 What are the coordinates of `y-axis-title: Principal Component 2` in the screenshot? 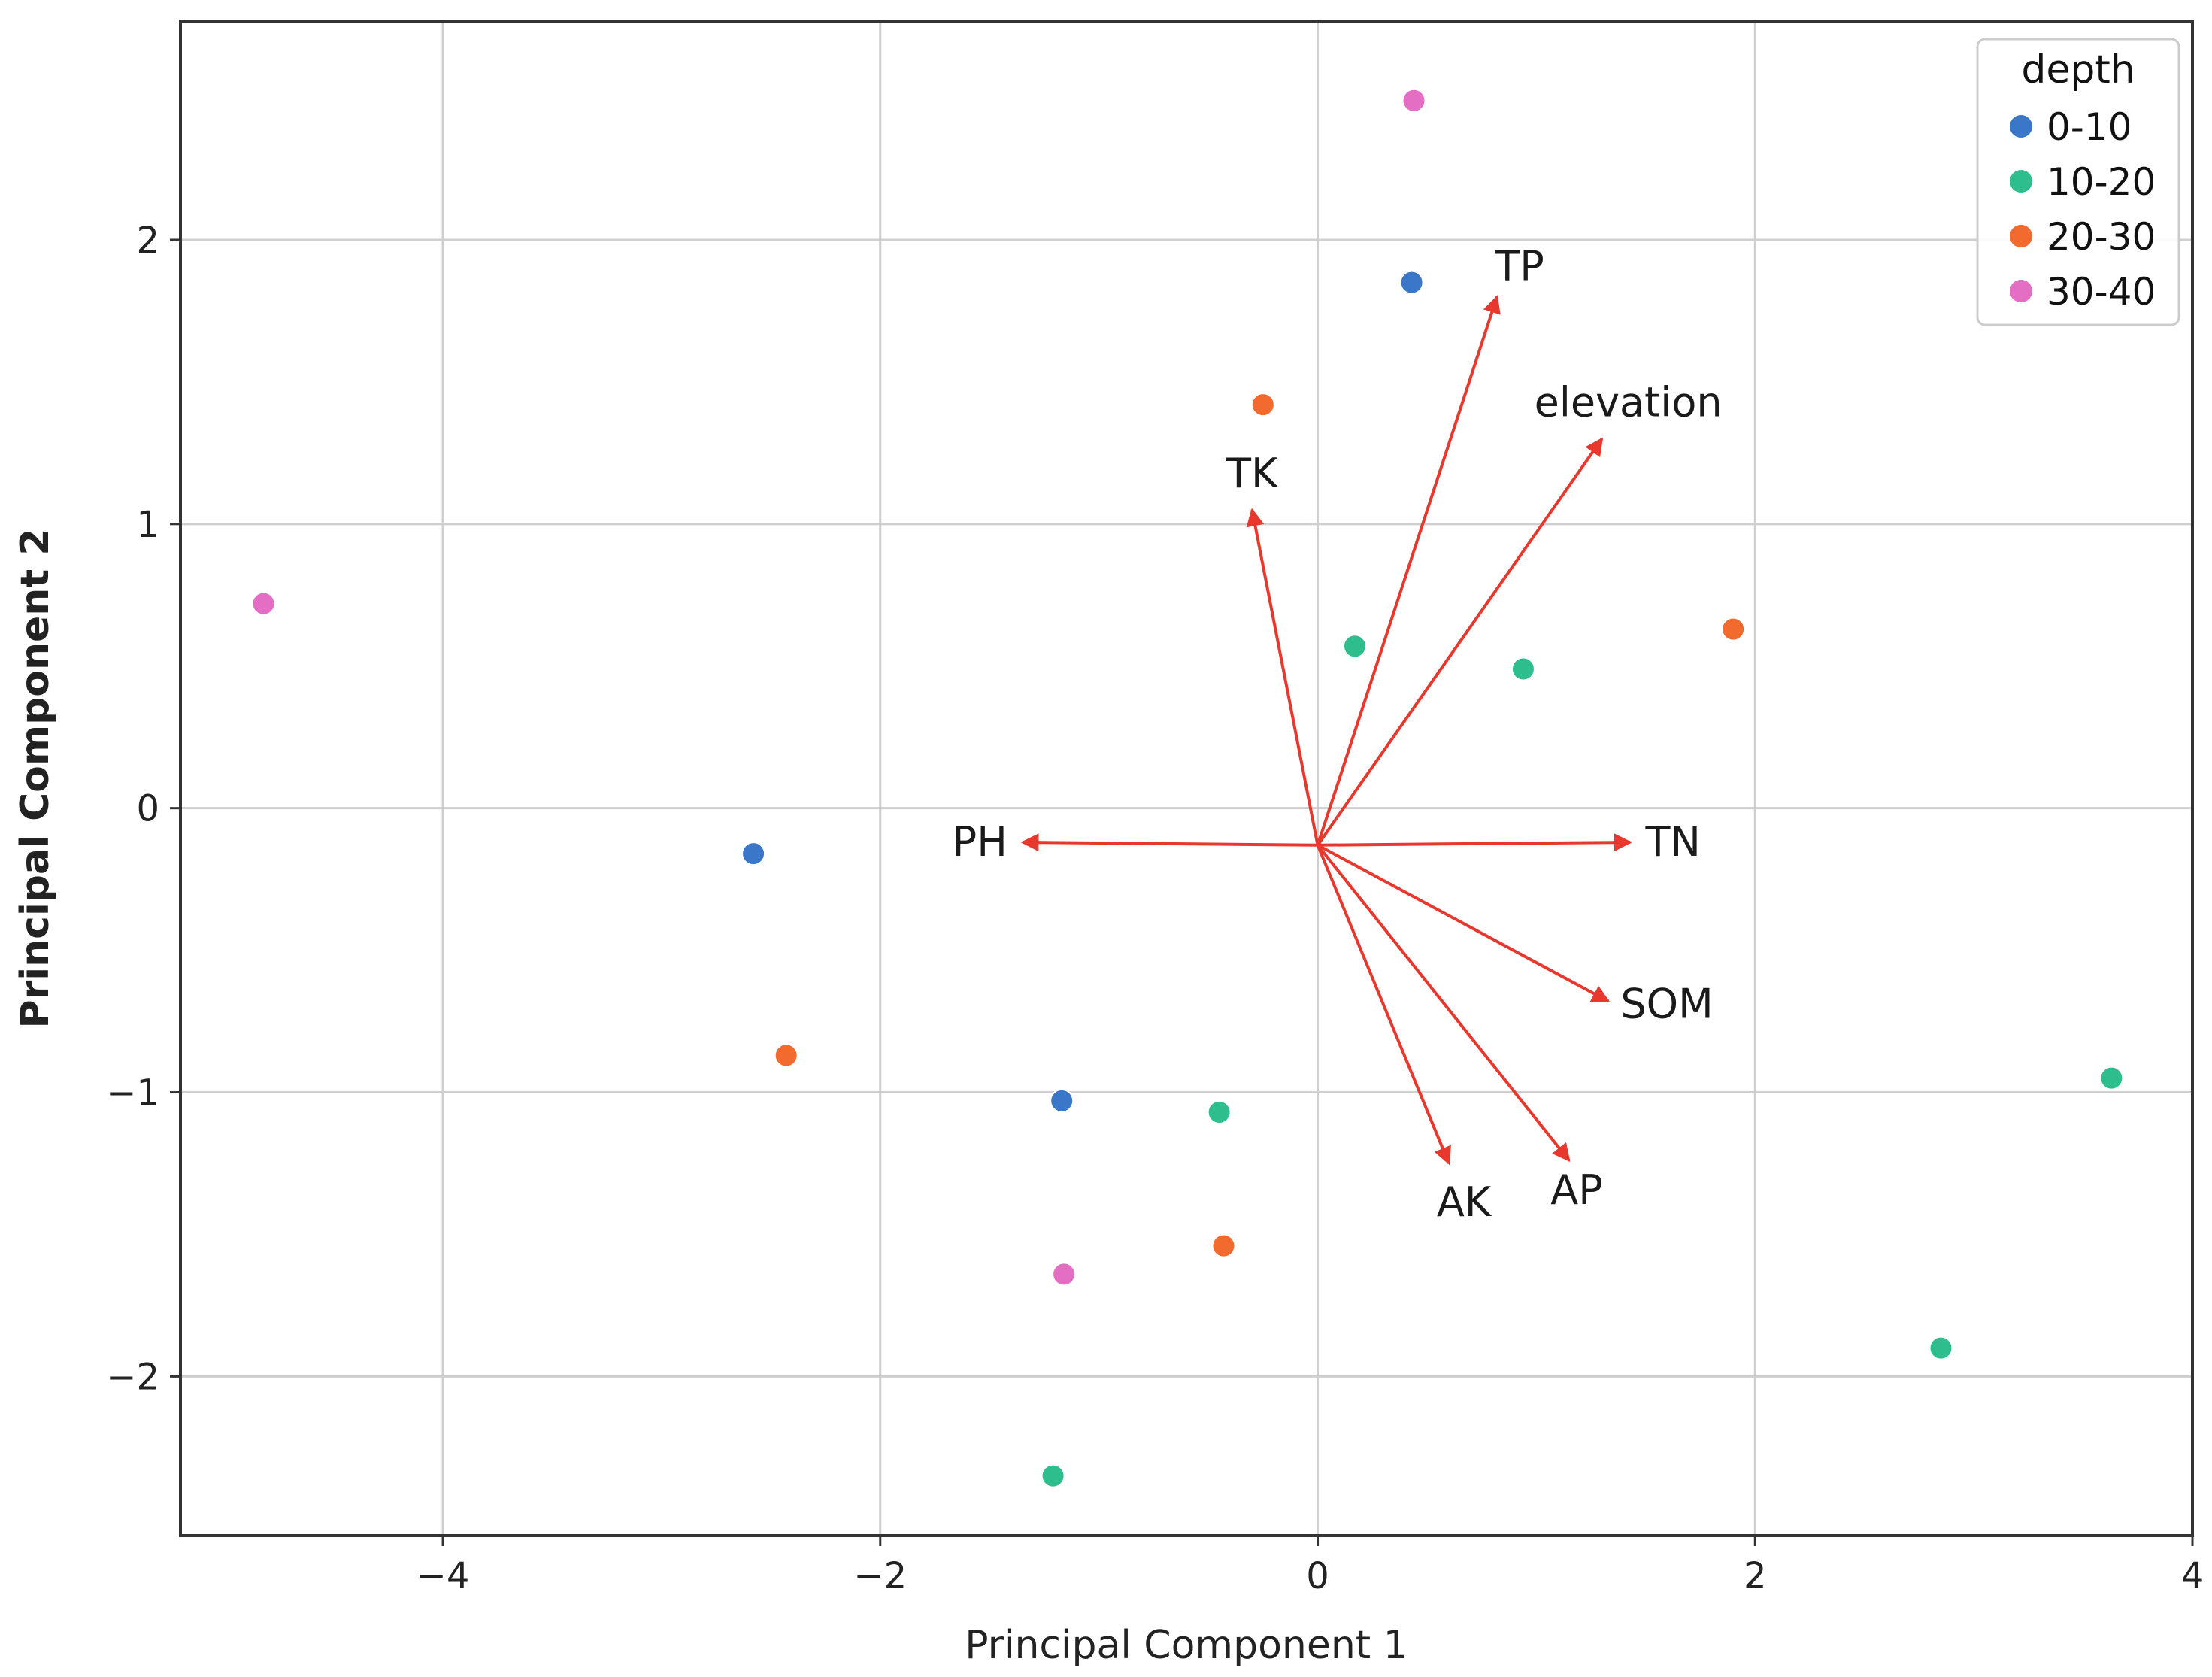 It's located at (36, 779).